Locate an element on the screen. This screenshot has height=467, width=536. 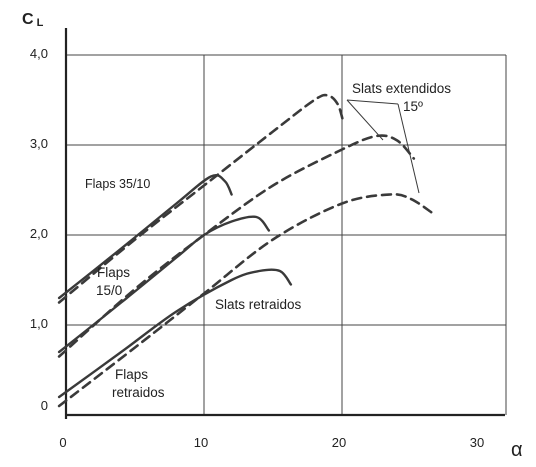
x-axis-label: α is located at coordinates (517, 450).